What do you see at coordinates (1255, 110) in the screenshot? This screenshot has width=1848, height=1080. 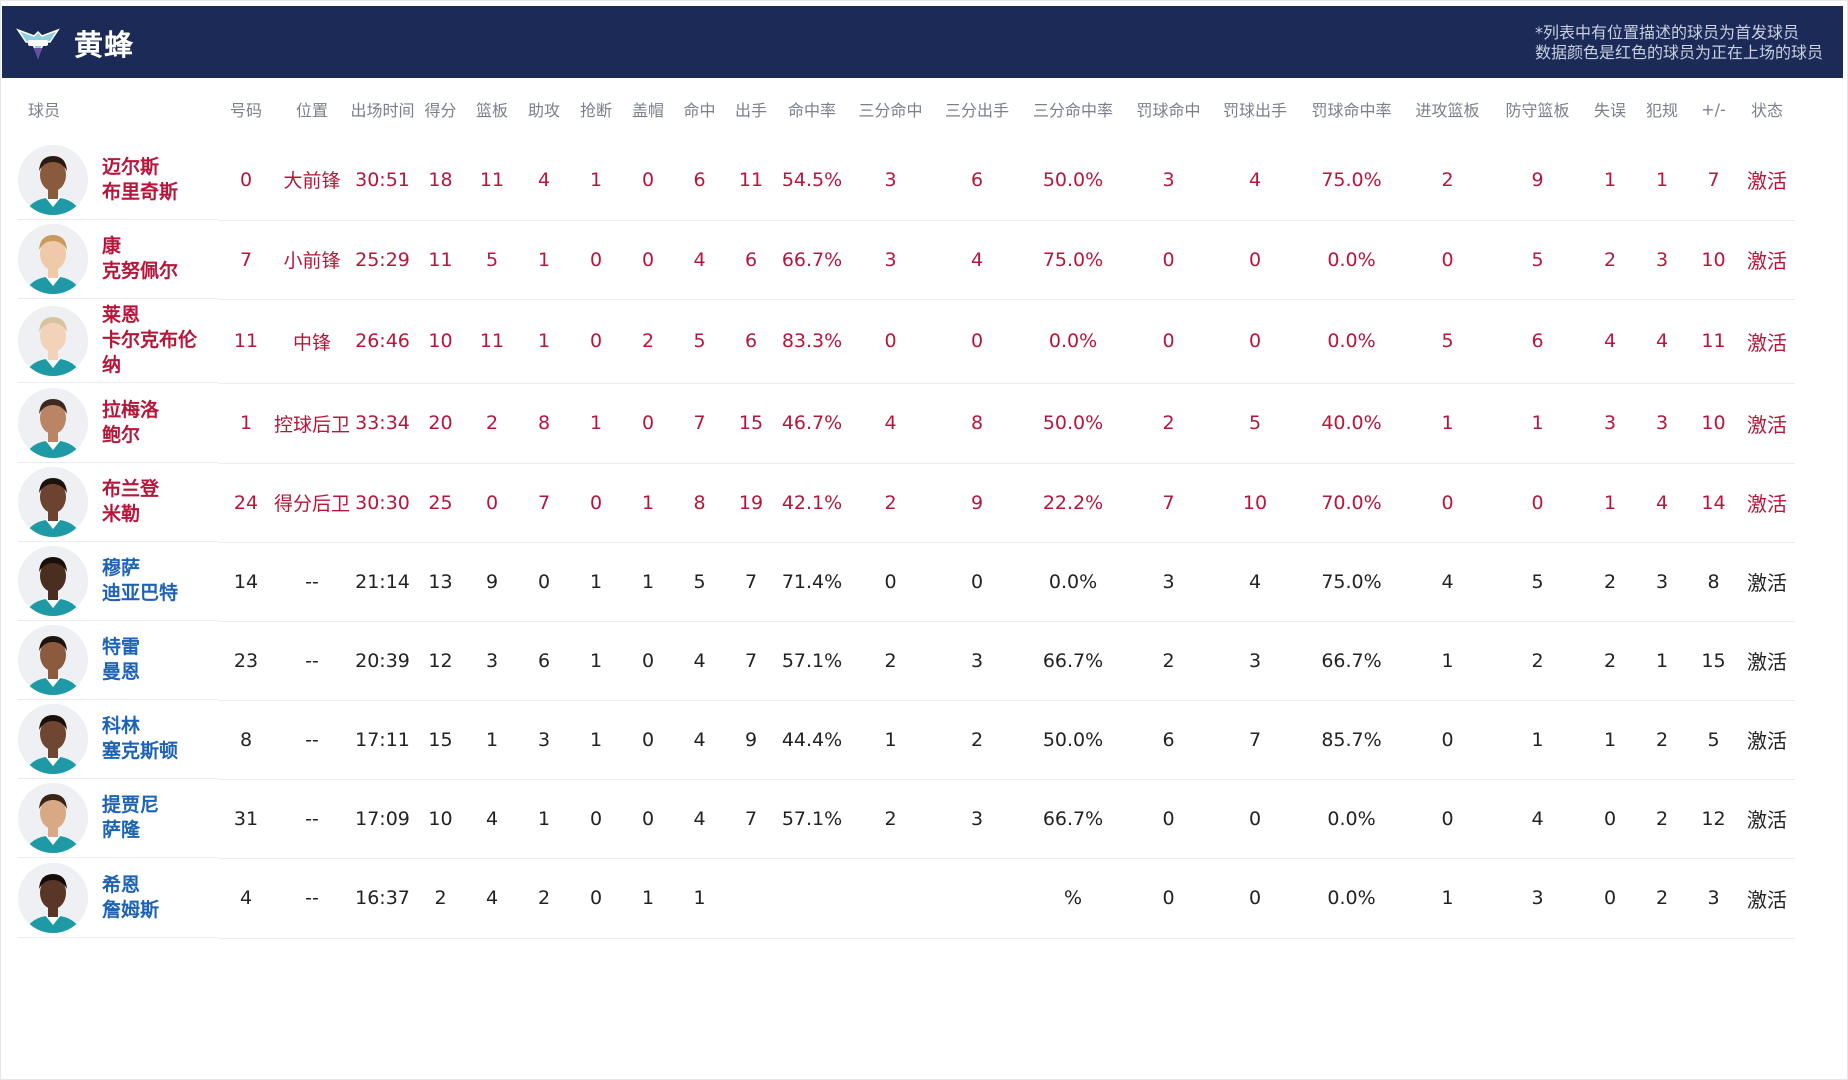 I see `column-header: 罚球出手` at bounding box center [1255, 110].